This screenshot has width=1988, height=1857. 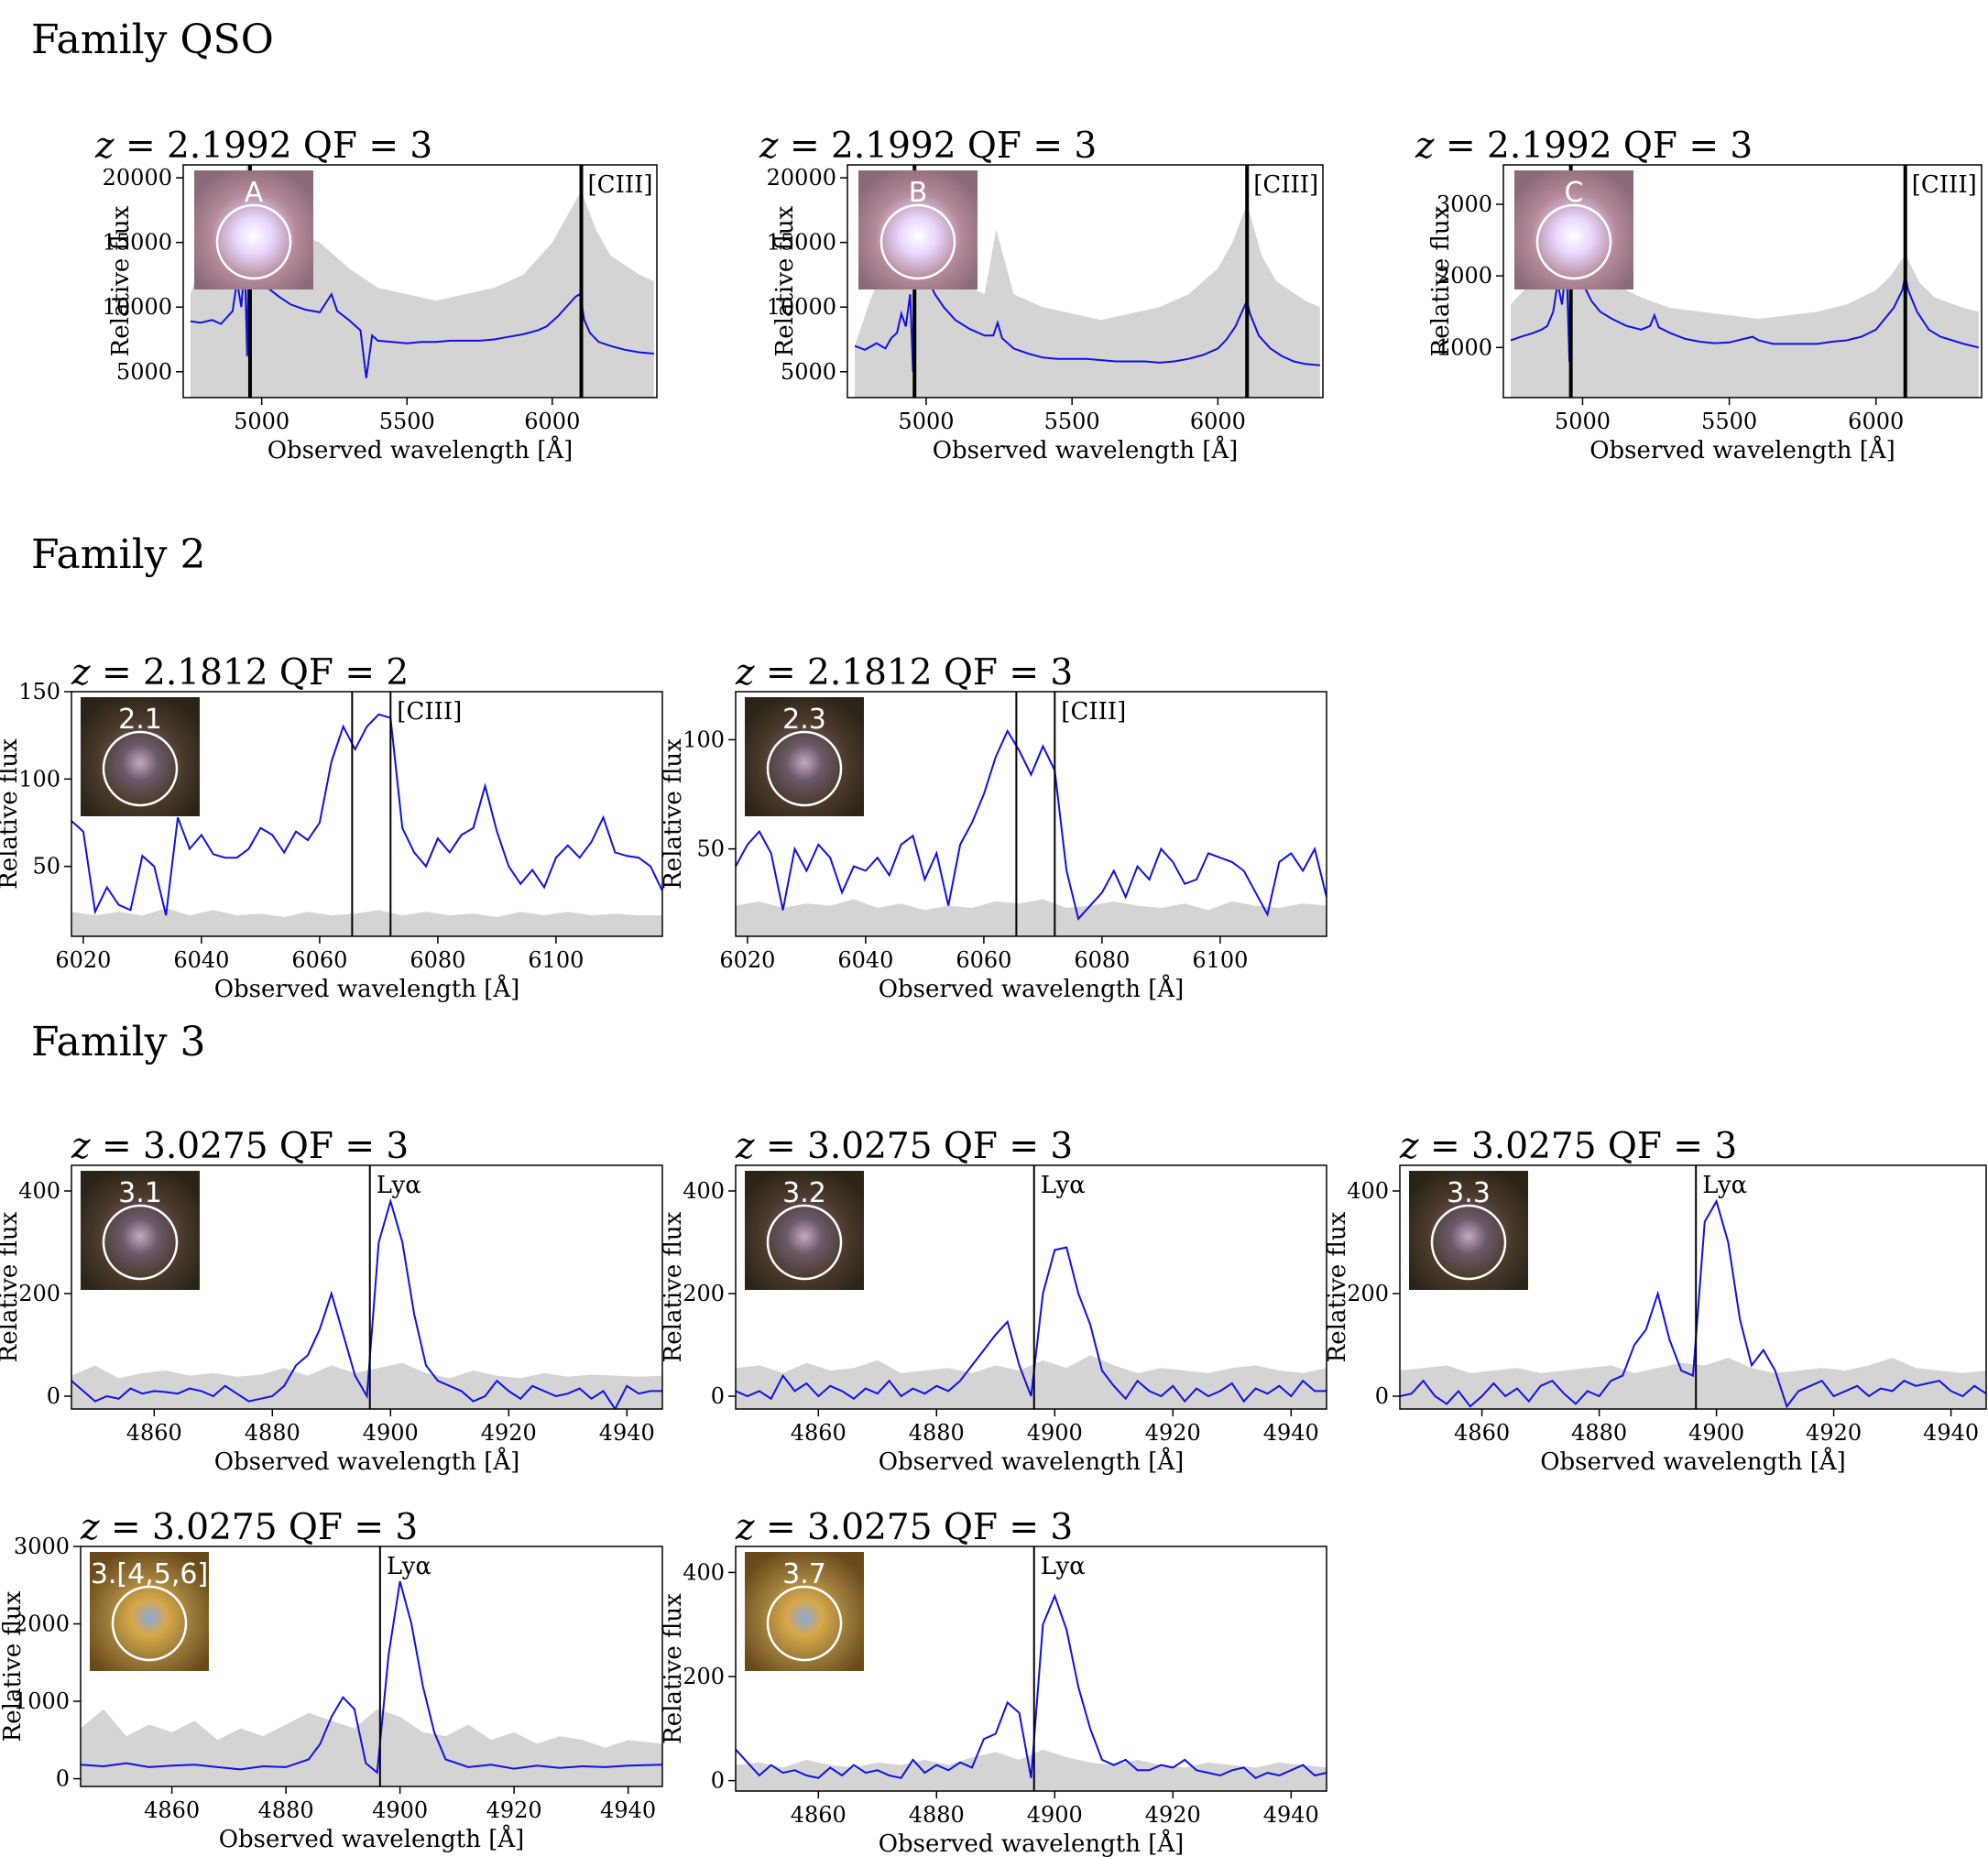 I want to click on chart7-xtick-label: 4860, so click(x=1482, y=1433).